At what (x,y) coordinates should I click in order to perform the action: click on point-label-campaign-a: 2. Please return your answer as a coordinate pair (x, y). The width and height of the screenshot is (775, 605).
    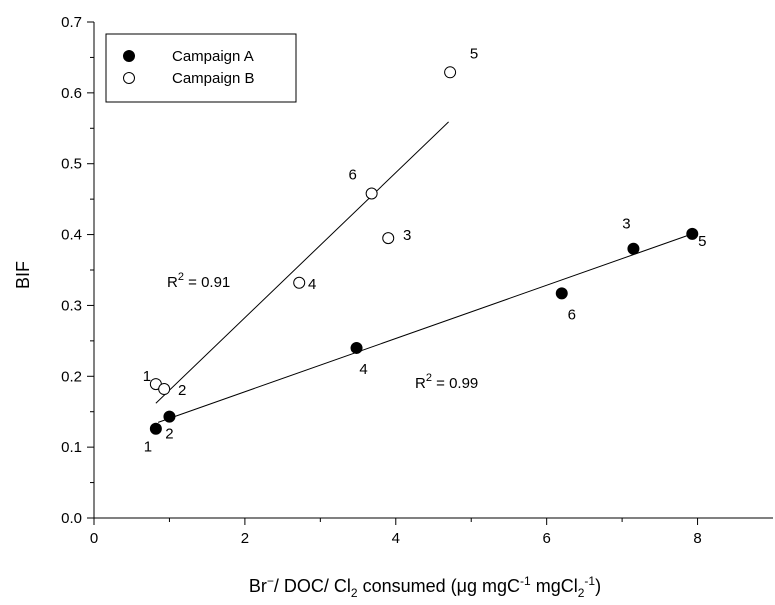
    Looking at the image, I should click on (169, 434).